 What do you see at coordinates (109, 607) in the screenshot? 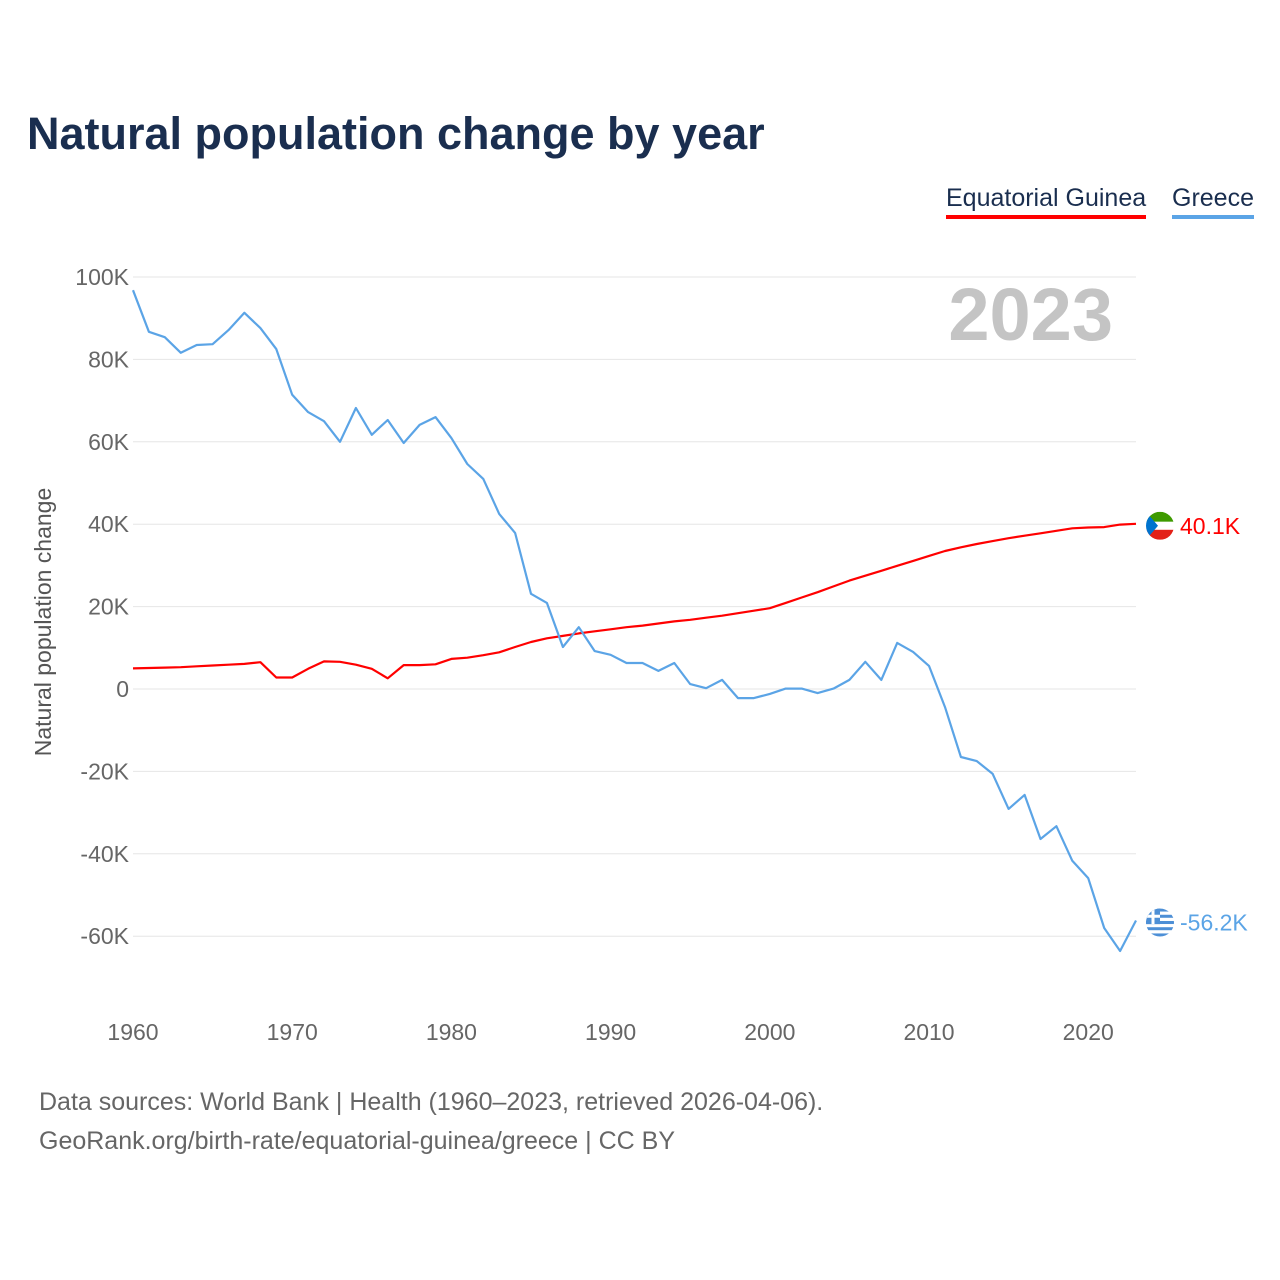
I see `y-tick-label: 20K` at bounding box center [109, 607].